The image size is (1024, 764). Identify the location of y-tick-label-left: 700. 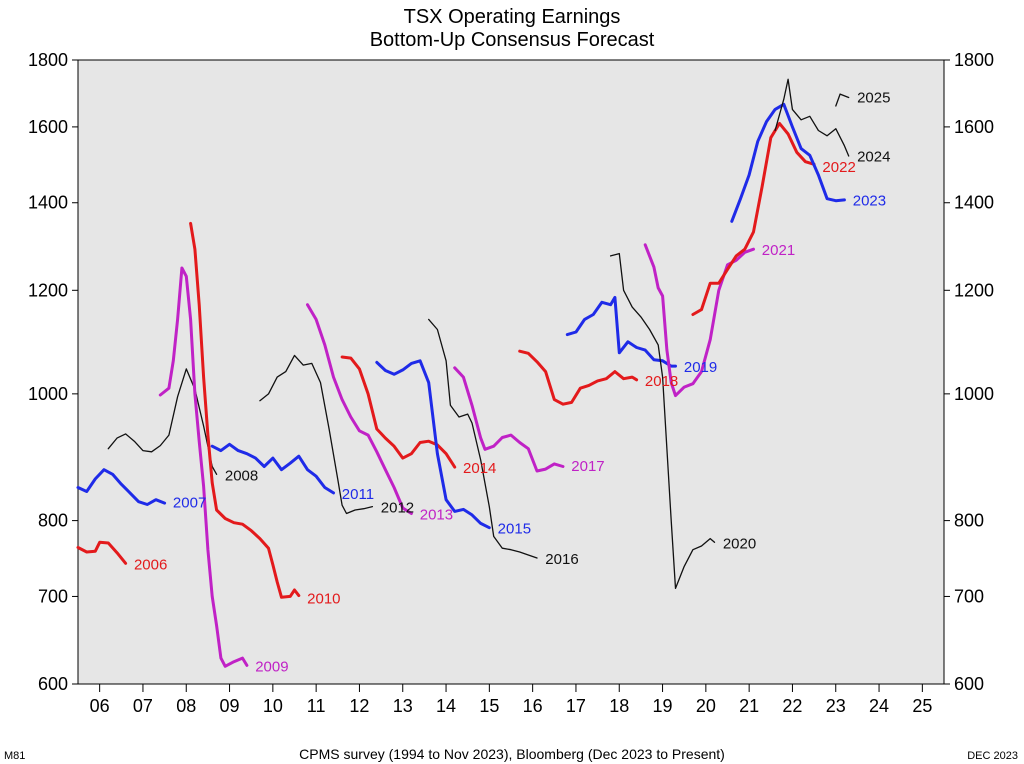
(53, 596).